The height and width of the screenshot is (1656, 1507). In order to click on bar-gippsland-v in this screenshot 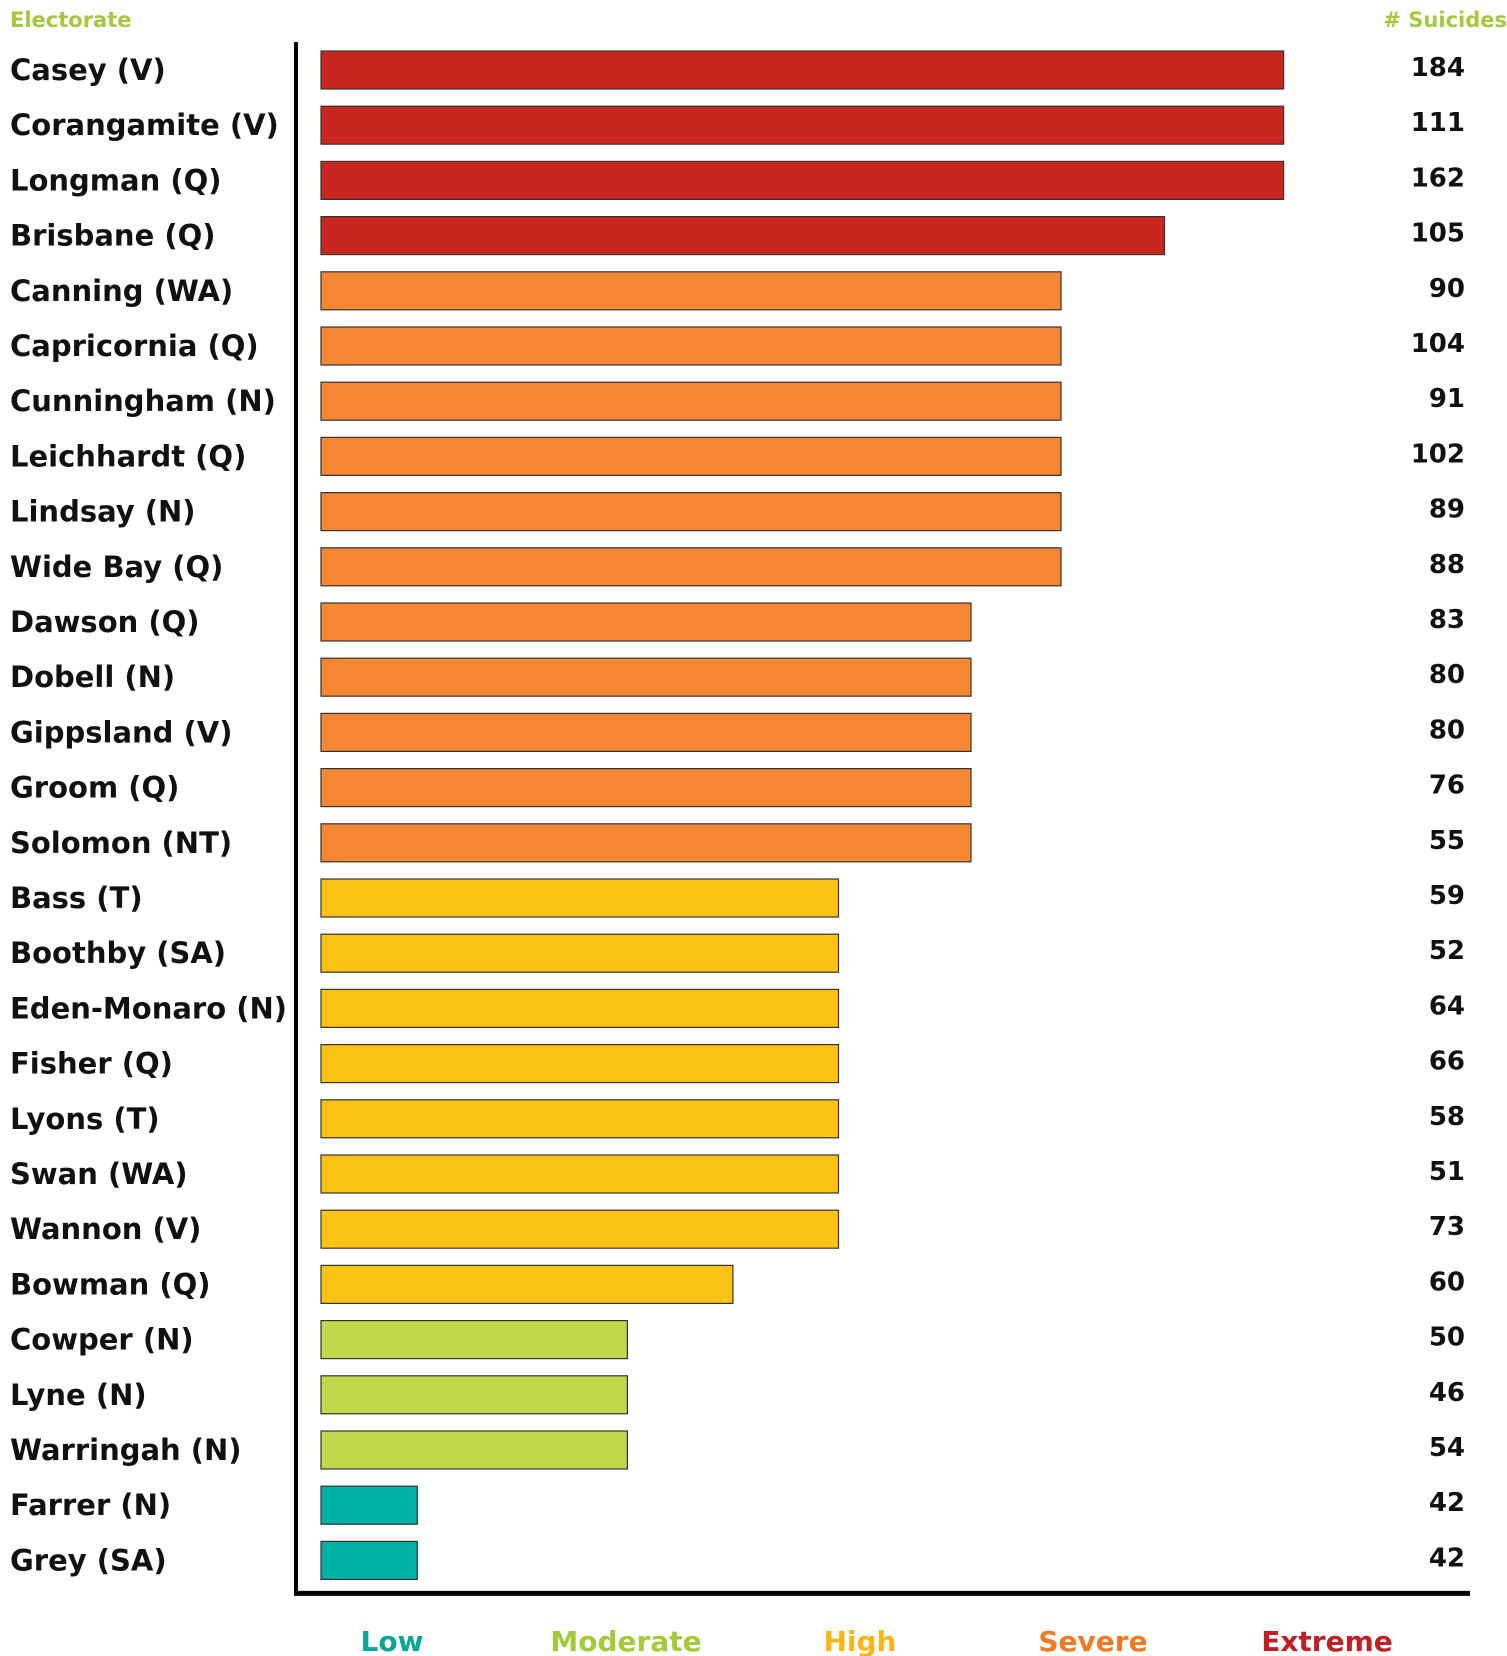, I will do `click(646, 732)`.